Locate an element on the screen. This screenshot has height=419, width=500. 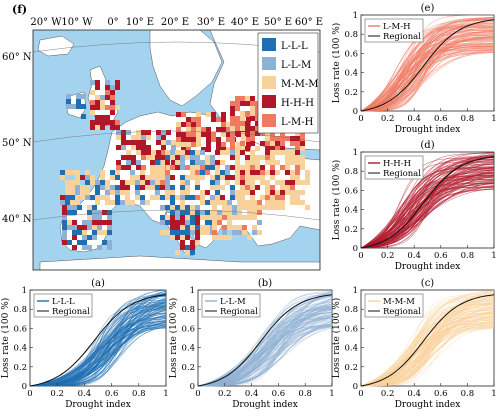
panel-b-ytick-0: 0 is located at coordinates (192, 387).